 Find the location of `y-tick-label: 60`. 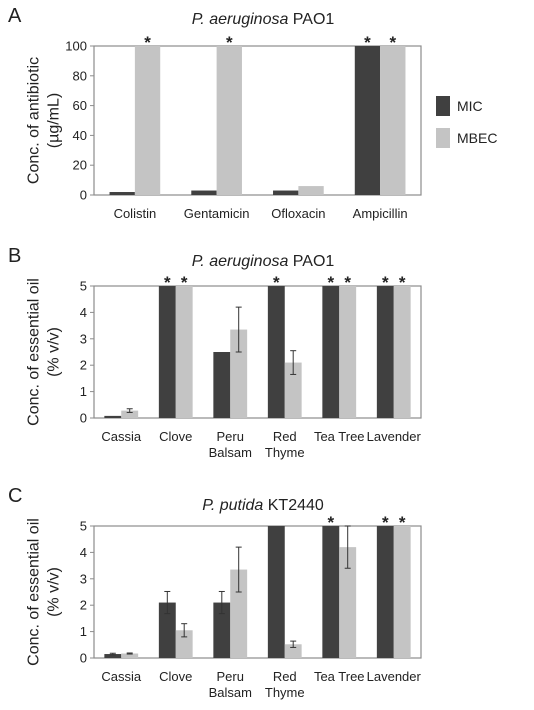

y-tick-label: 60 is located at coordinates (80, 105).